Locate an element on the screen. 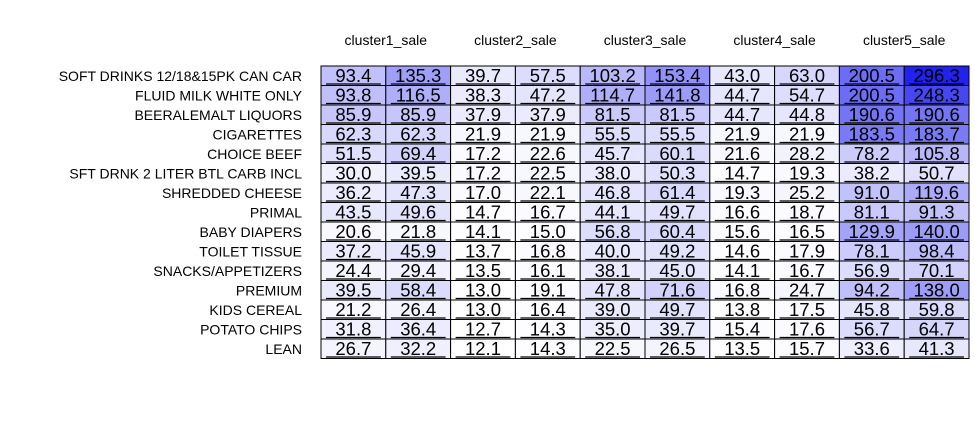 This screenshot has height=448, width=975. cell-value: 71.6 is located at coordinates (677, 290).